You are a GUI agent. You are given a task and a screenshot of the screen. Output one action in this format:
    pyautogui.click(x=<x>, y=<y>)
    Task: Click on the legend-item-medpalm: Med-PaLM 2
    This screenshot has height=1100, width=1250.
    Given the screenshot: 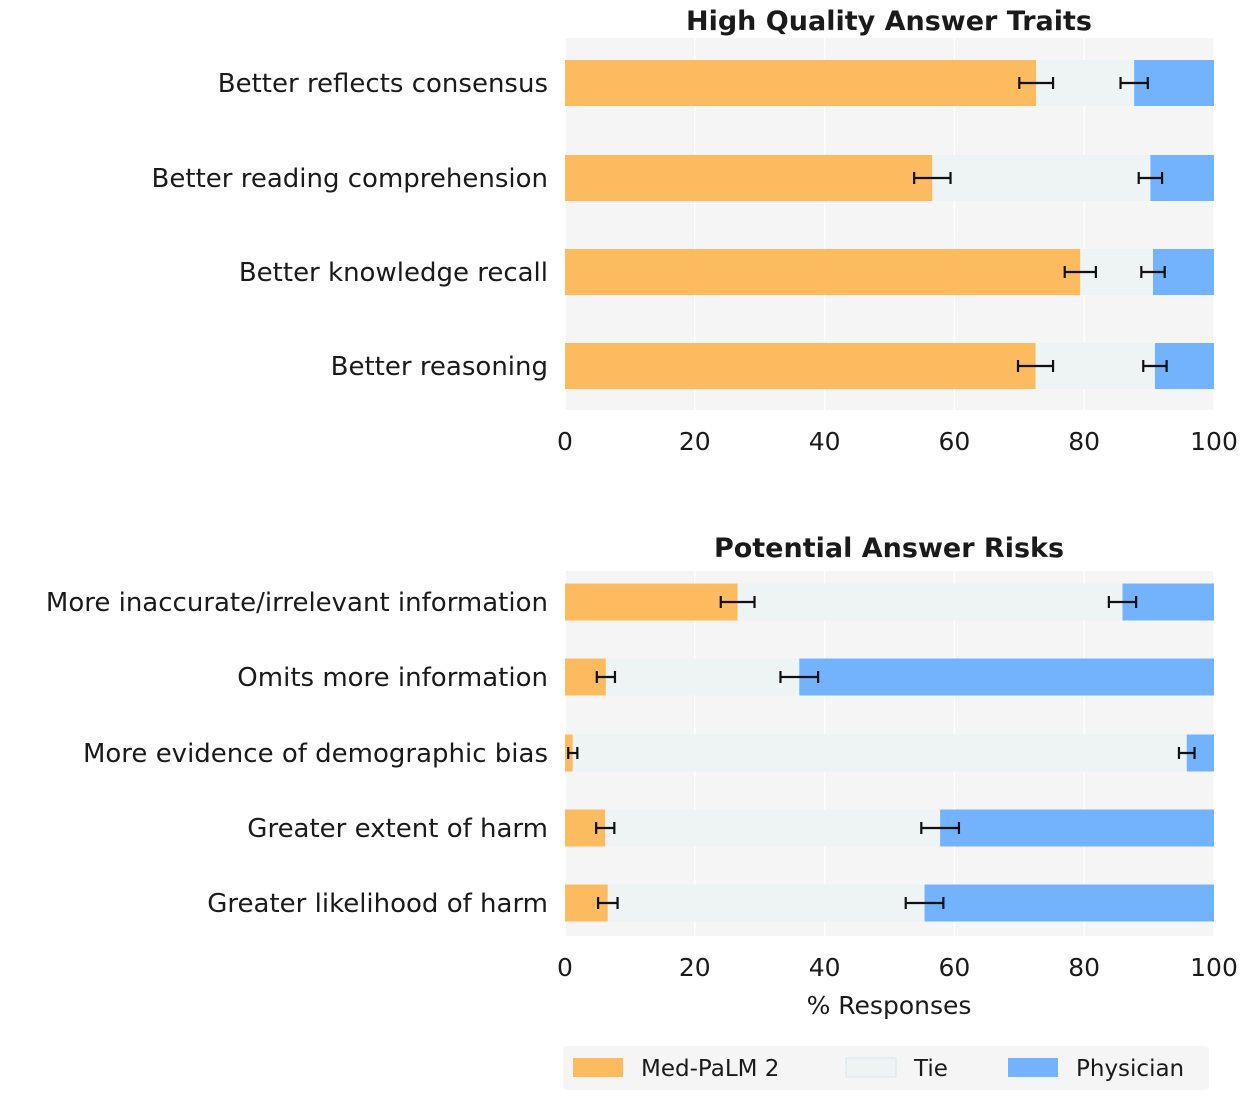 What is the action you would take?
    pyautogui.click(x=676, y=1069)
    